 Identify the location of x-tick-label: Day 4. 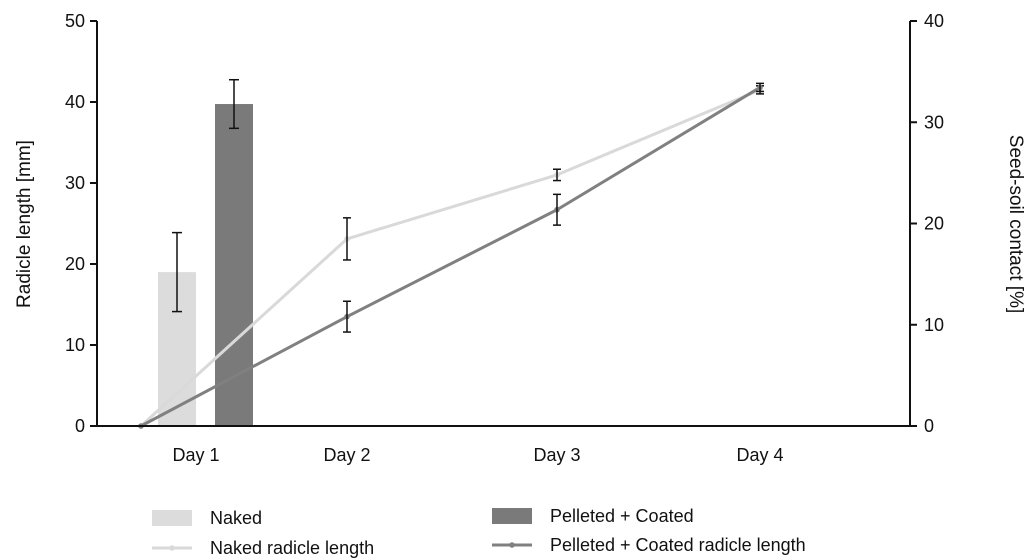
(759, 455).